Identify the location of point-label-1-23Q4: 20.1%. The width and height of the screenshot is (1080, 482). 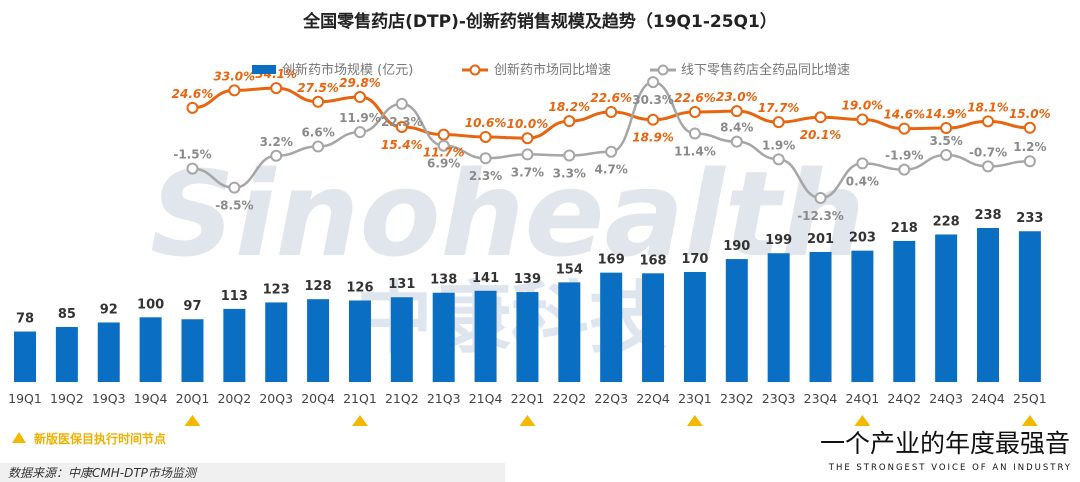
(821, 135).